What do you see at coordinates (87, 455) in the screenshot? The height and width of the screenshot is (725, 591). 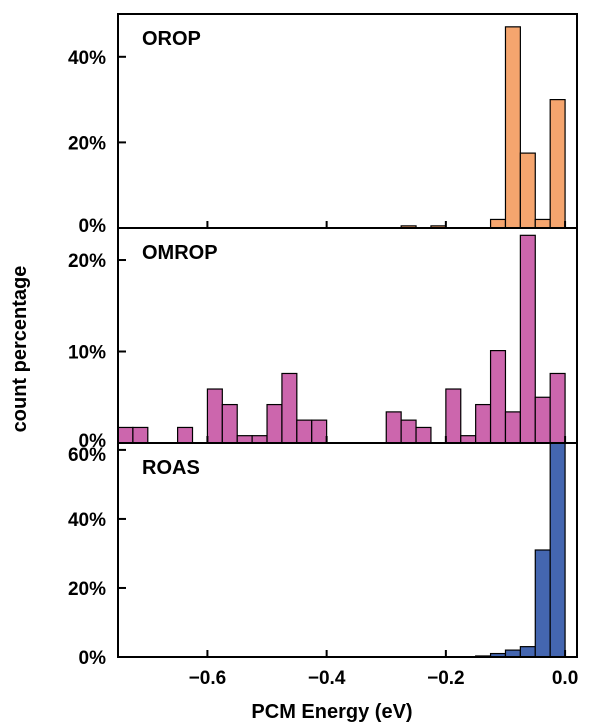 I see `roas-y-tick-label: 60%` at bounding box center [87, 455].